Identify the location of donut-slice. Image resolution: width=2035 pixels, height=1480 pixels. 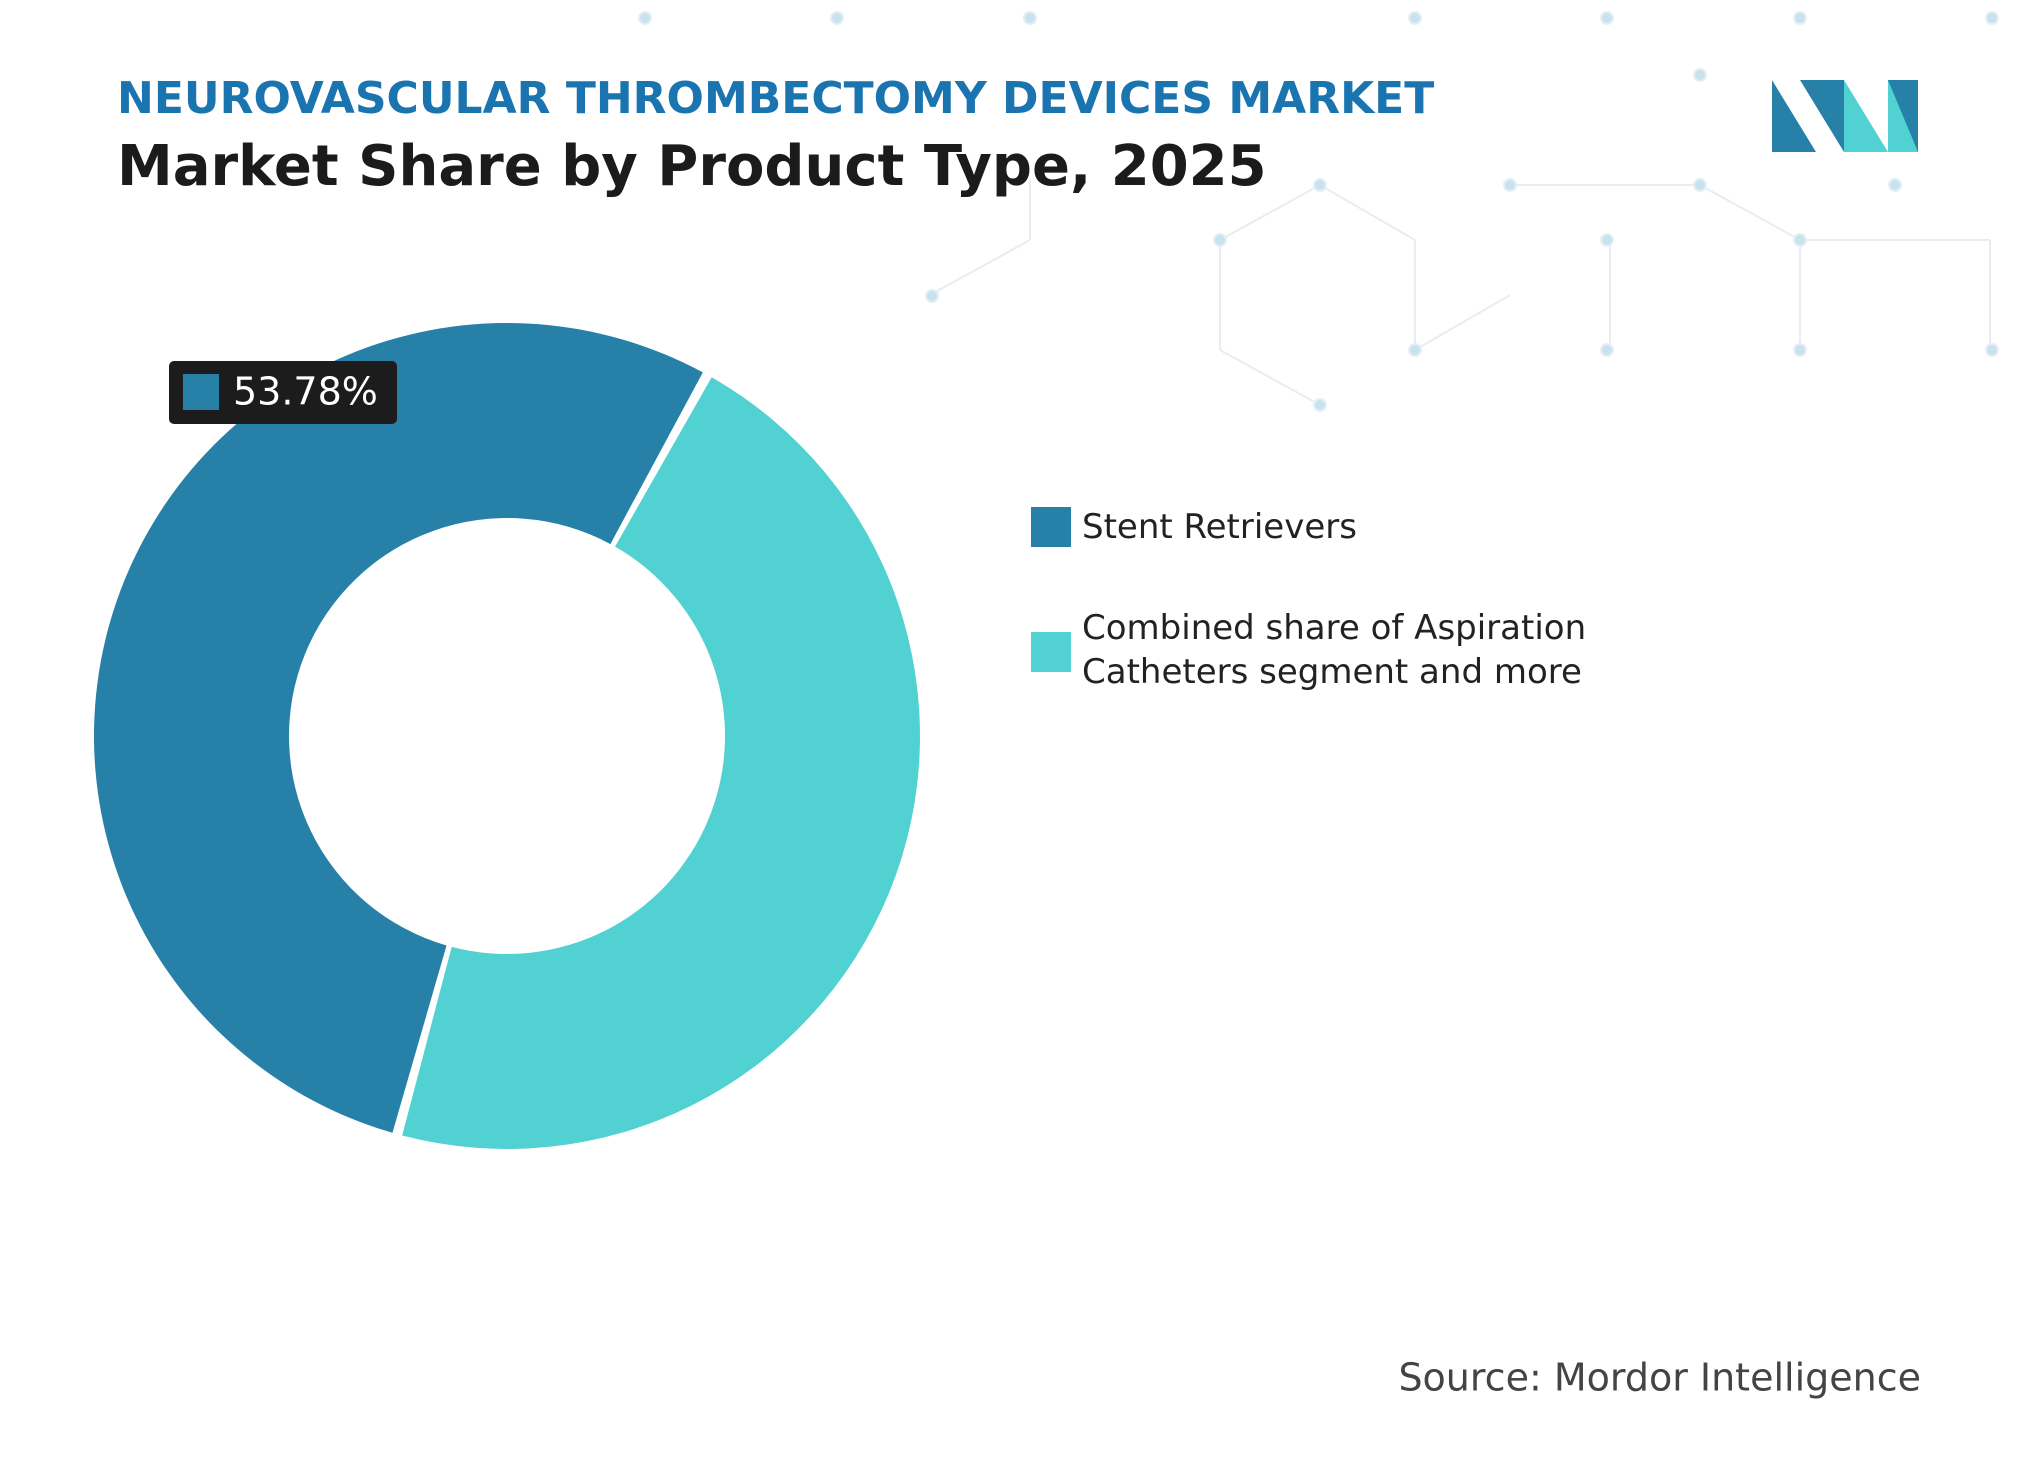
(661, 763).